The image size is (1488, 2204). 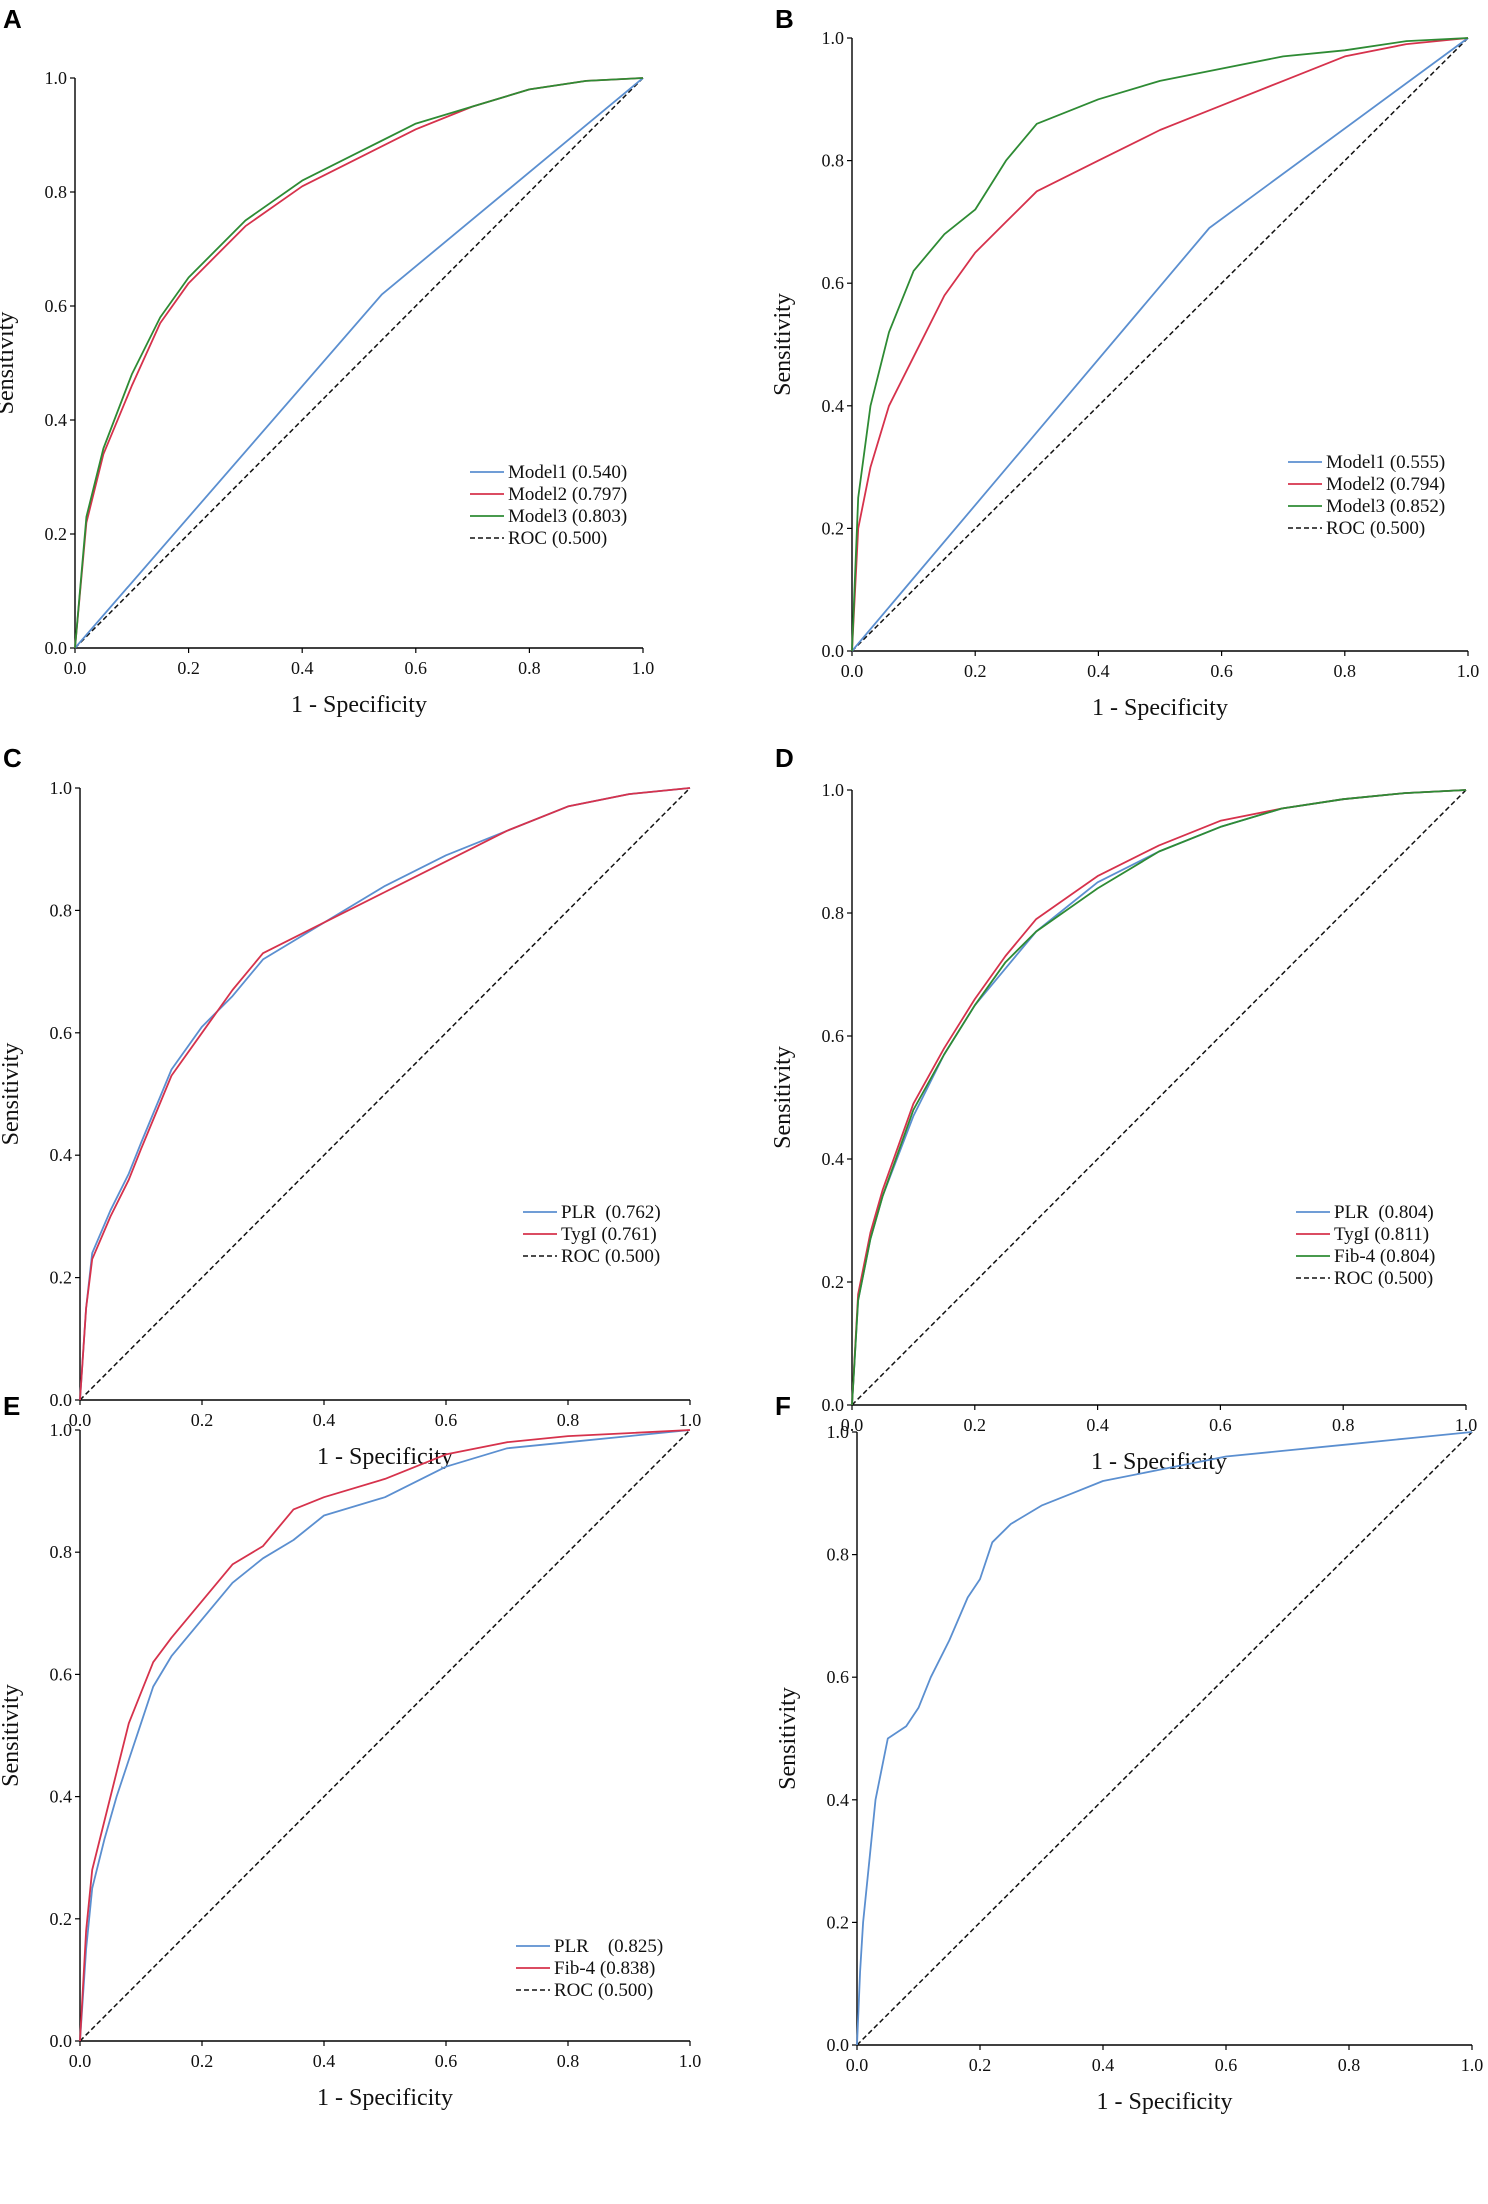 I want to click on series-line-roc-curve, so click(x=1164, y=1738).